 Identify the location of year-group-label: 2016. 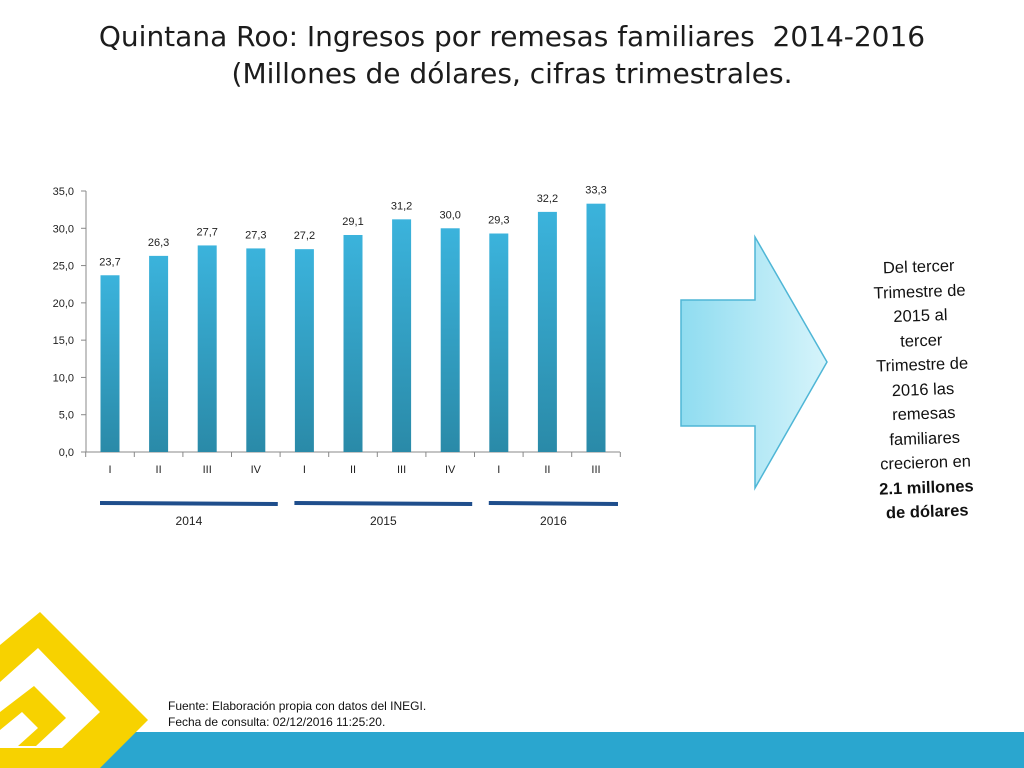
(553, 521).